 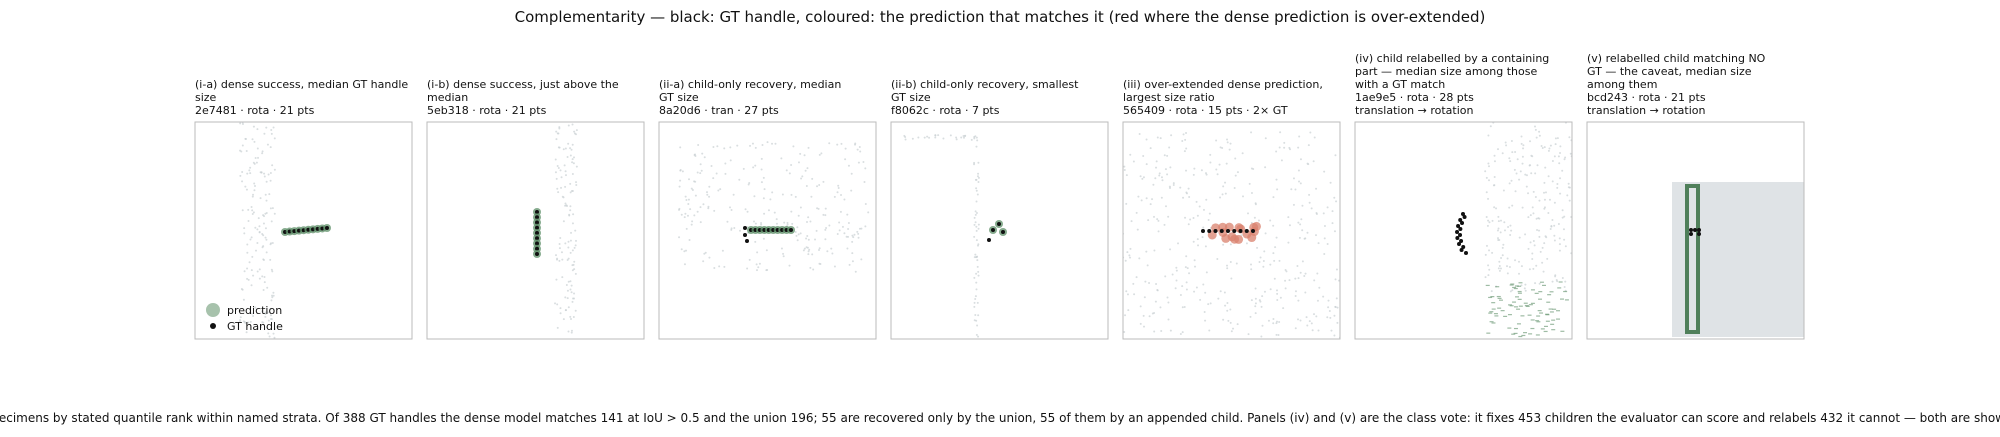 I want to click on prediction-point, so click(x=1216, y=228).